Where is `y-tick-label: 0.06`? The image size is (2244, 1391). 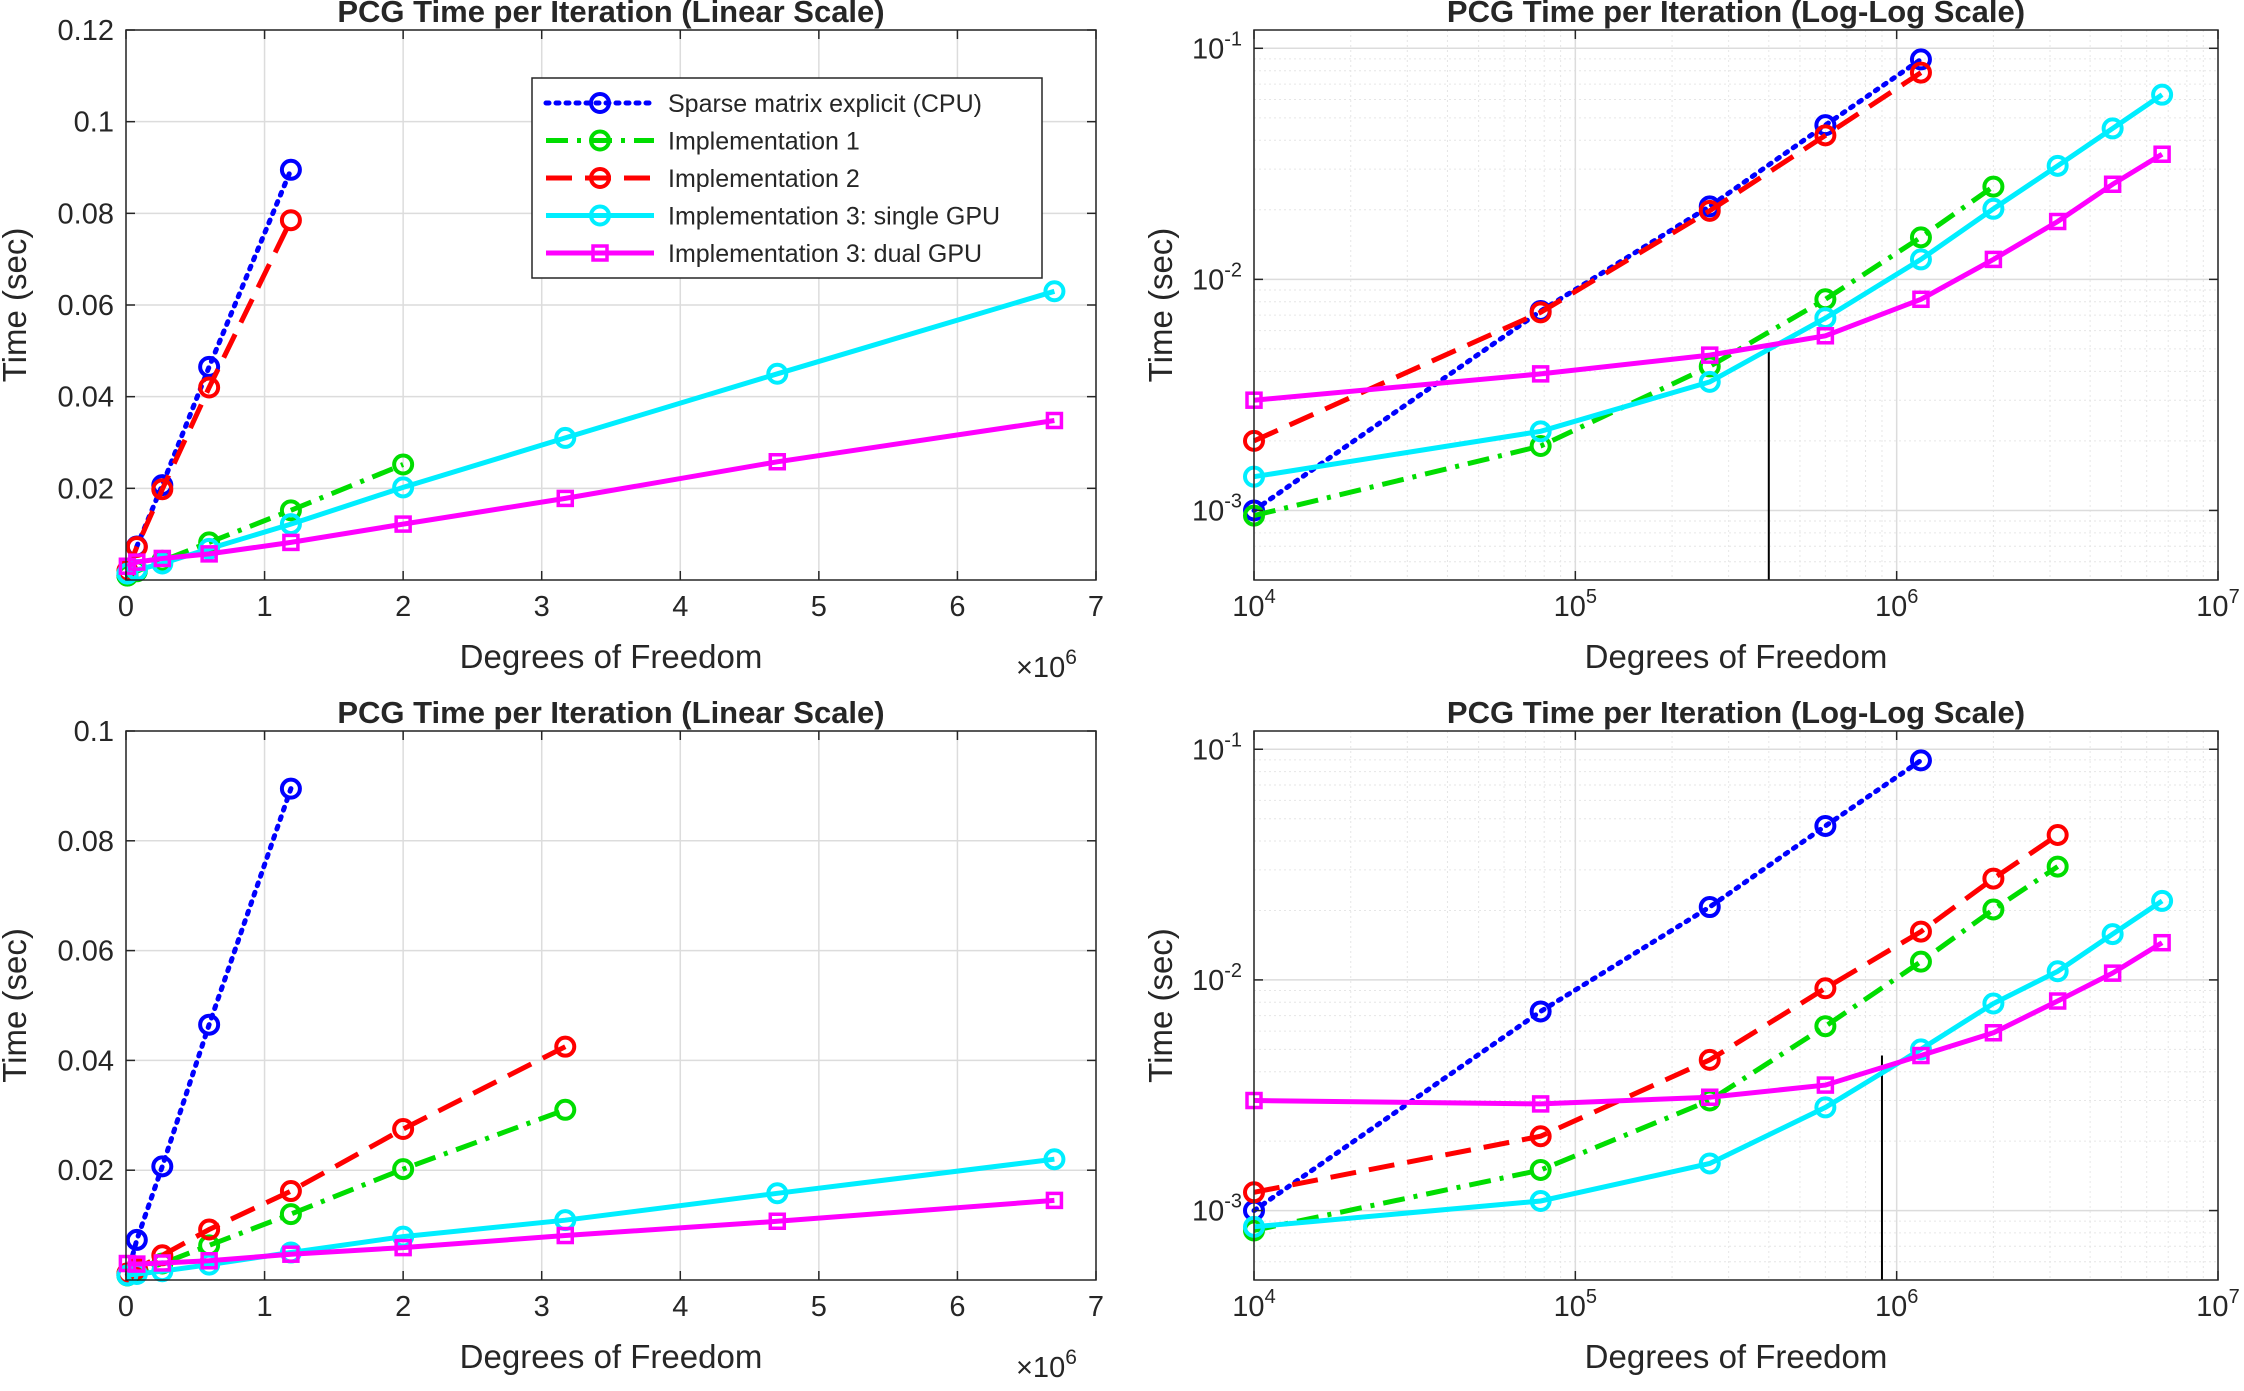
y-tick-label: 0.06 is located at coordinates (86, 306).